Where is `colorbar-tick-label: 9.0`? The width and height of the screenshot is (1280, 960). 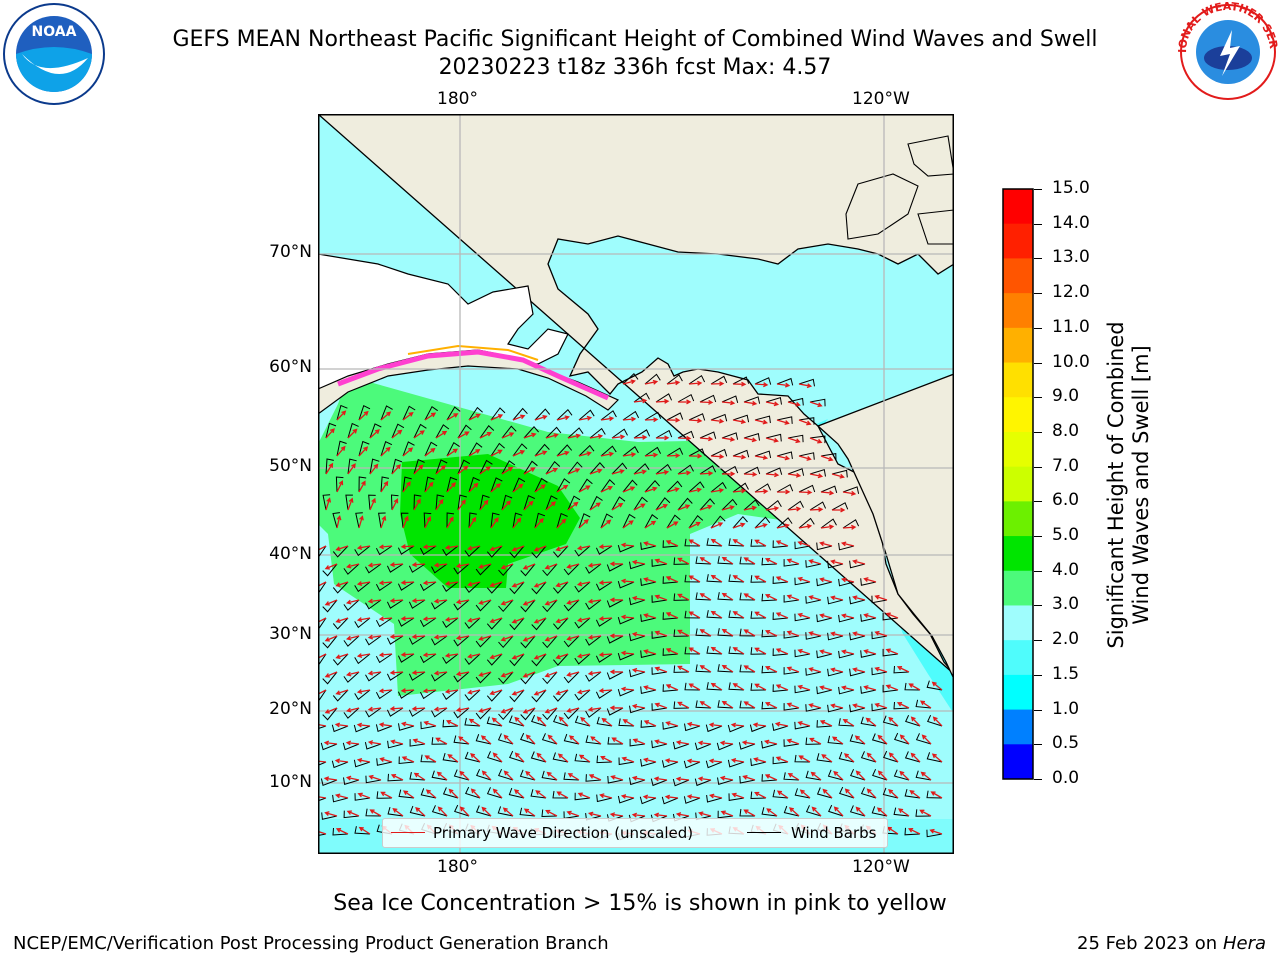 colorbar-tick-label: 9.0 is located at coordinates (1066, 396).